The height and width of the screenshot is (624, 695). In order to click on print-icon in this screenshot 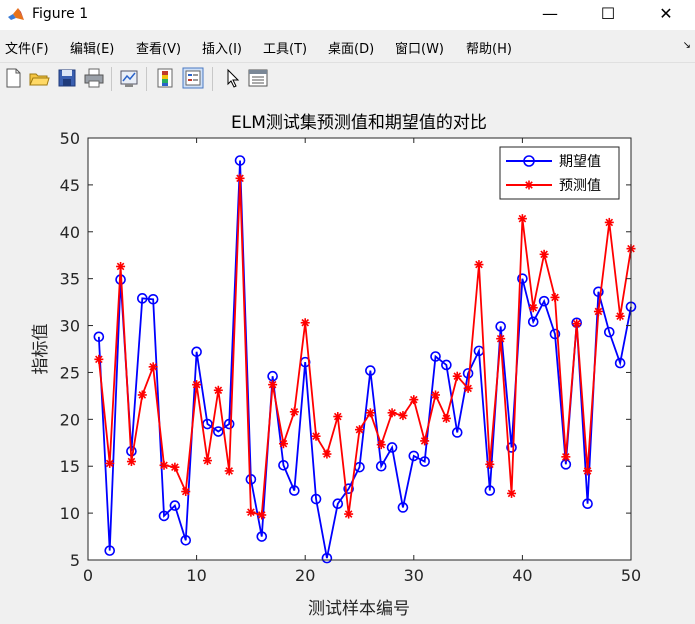, I will do `click(94, 78)`.